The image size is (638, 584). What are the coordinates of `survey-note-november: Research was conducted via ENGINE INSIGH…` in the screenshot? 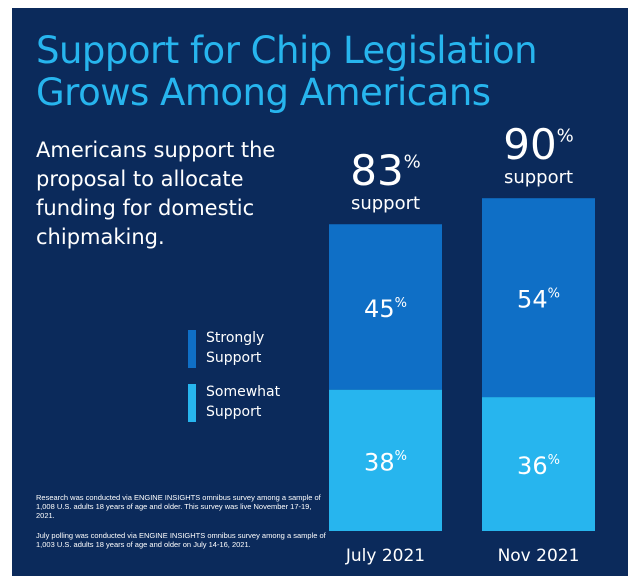 It's located at (178, 506).